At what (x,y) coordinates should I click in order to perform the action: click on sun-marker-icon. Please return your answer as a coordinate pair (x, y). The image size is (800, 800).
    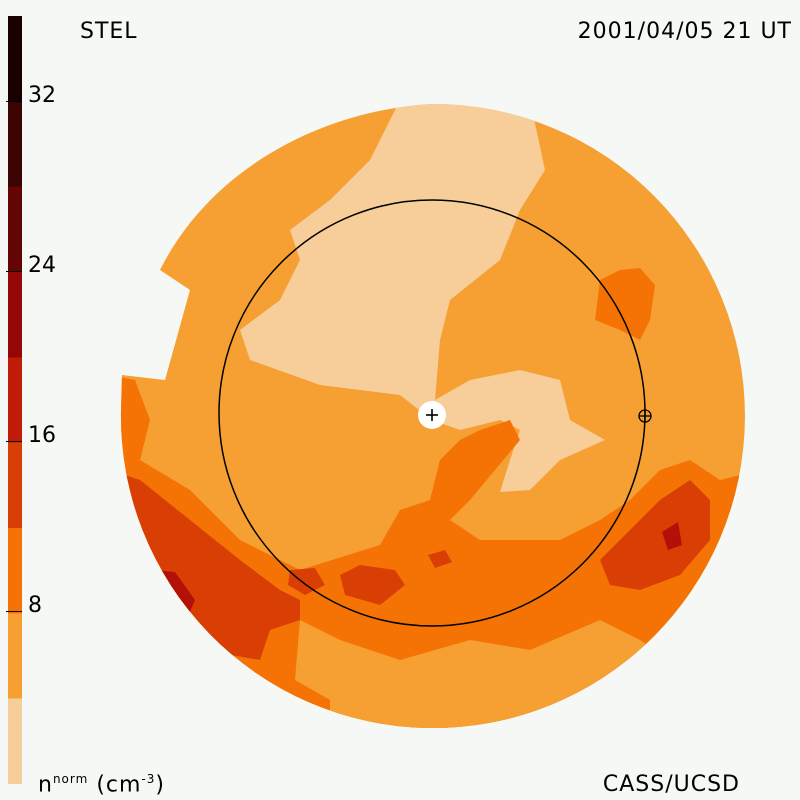
    Looking at the image, I should click on (432, 415).